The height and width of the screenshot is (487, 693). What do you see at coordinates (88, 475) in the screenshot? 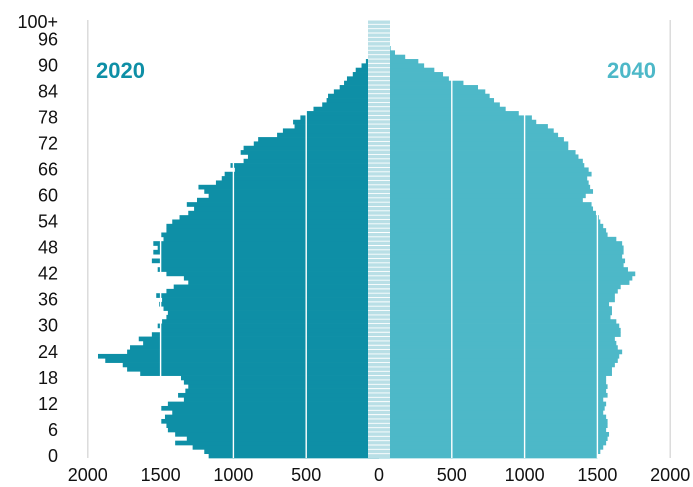
I see `x-tick-label-0: 2000` at bounding box center [88, 475].